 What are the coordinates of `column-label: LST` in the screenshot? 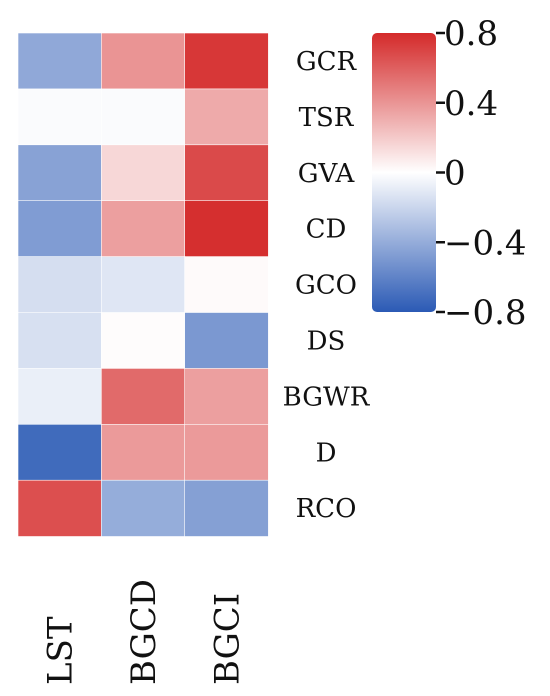 It's located at (61, 650).